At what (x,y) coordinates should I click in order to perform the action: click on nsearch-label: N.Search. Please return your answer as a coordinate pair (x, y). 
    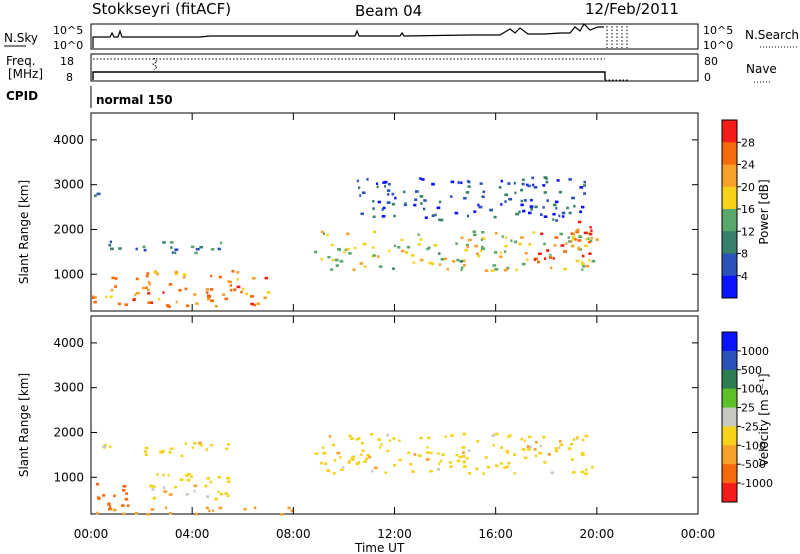
    Looking at the image, I should click on (772, 35).